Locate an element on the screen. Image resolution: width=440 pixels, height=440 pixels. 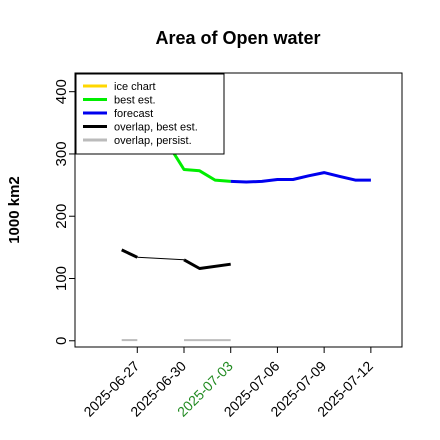
overlap-best-est-connector is located at coordinates (161, 258).